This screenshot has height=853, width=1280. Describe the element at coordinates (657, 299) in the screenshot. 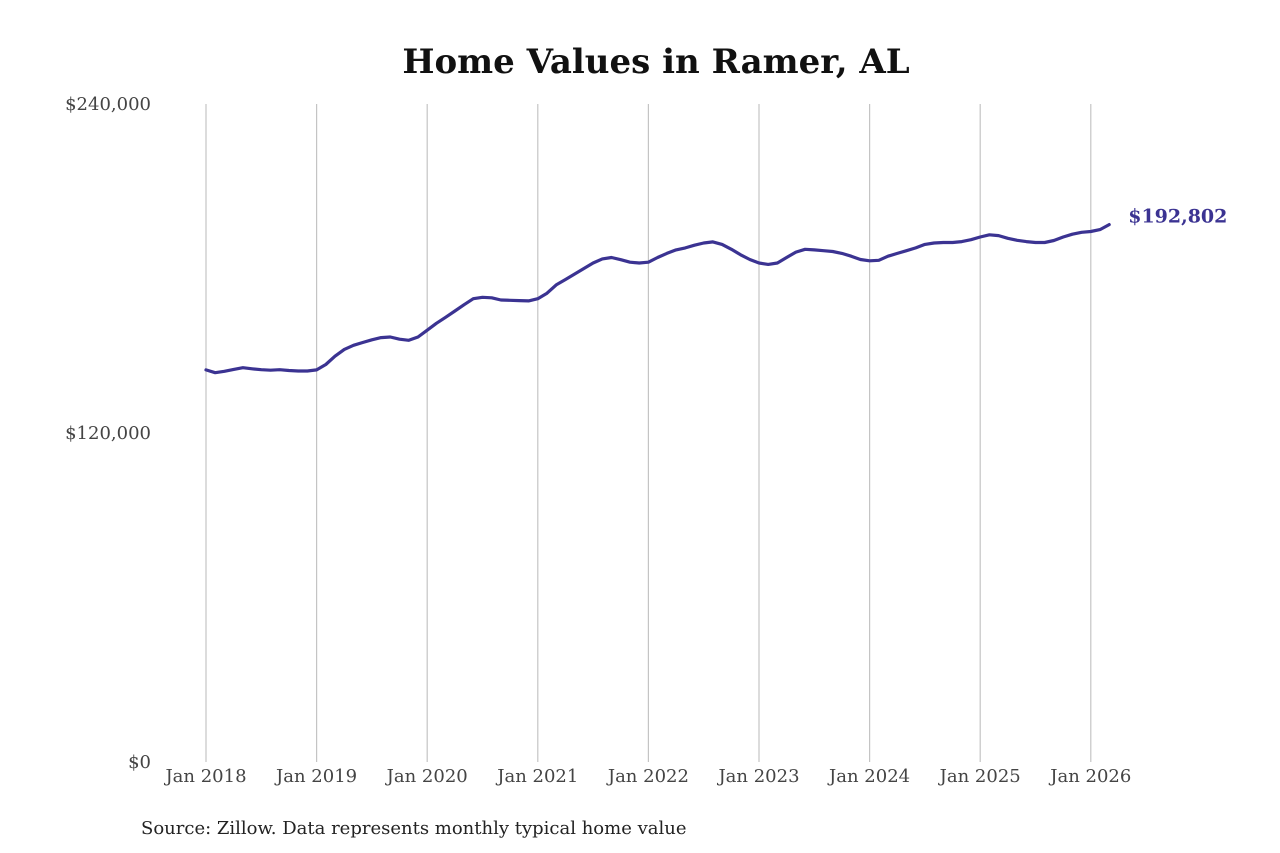

I see `home-value-line` at that location.